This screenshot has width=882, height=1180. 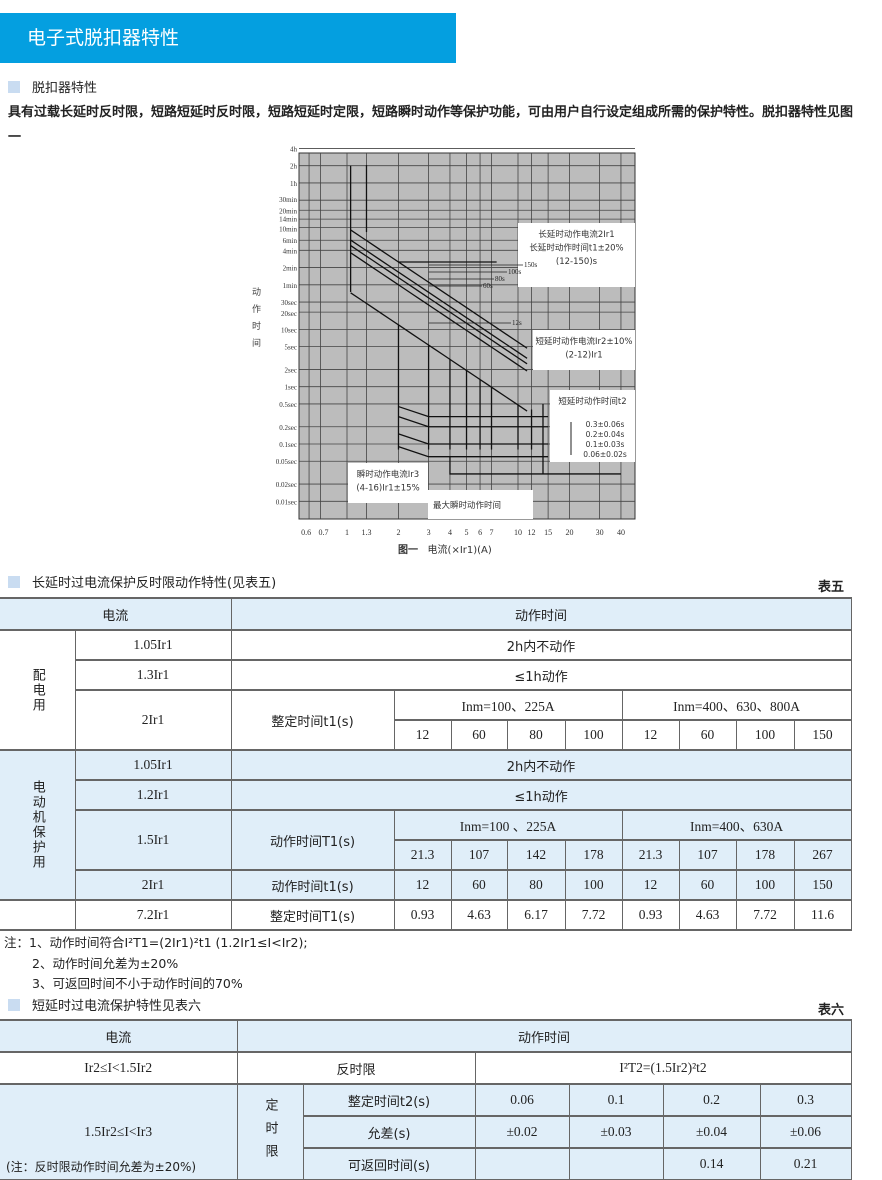 What do you see at coordinates (387, 489) in the screenshot?
I see `annotation-text: (4-16)Ir1±15%` at bounding box center [387, 489].